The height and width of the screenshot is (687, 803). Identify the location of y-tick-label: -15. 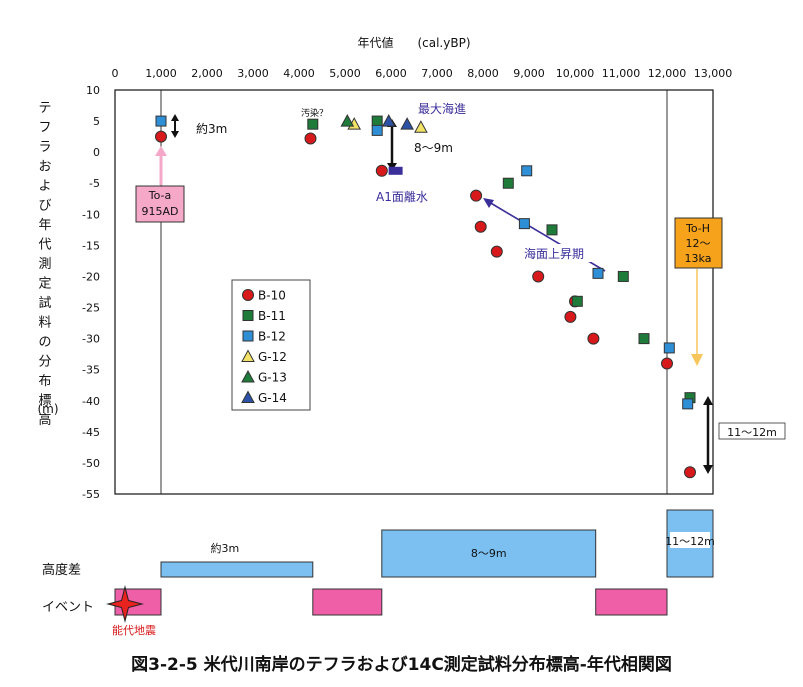
(91, 245).